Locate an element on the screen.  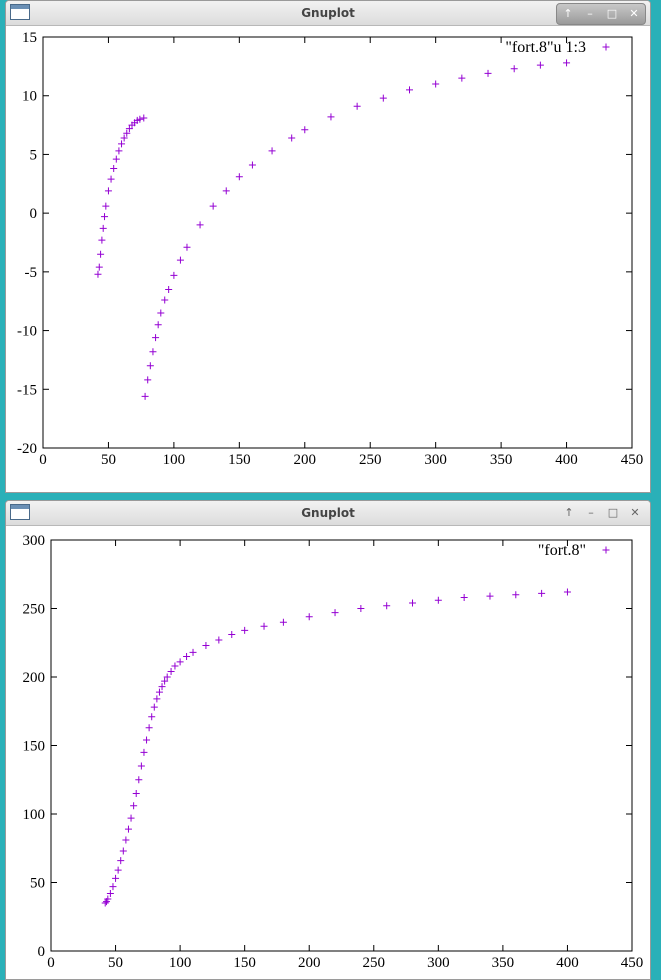
window-controls: ↑ – □ ✕ is located at coordinates (601, 14).